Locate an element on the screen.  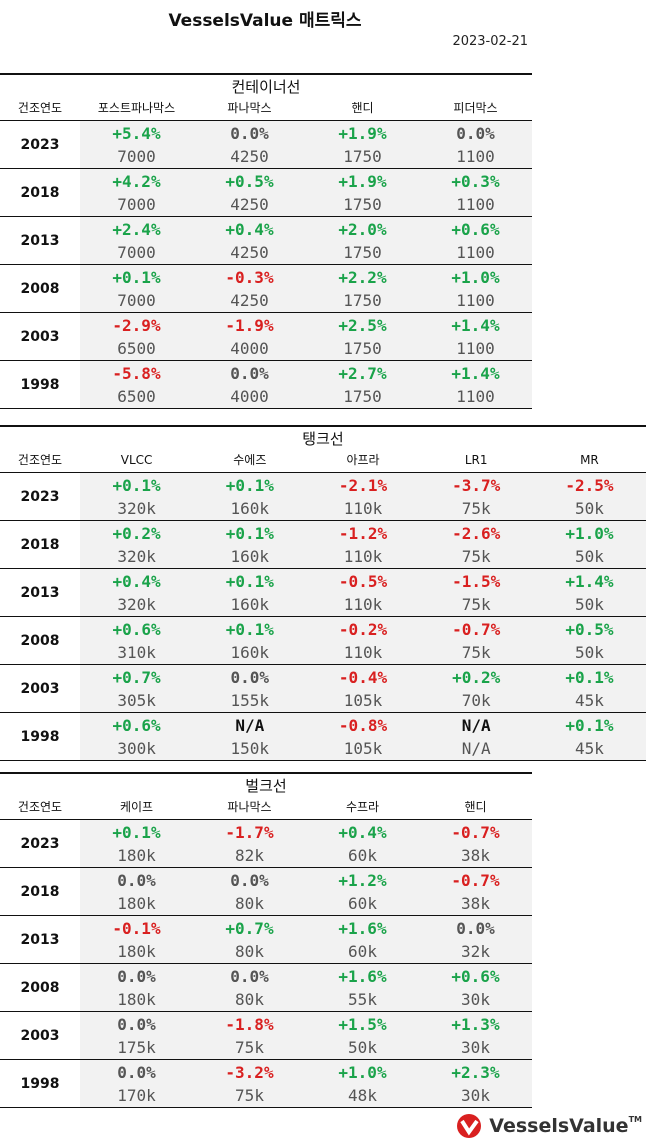
matrix-cell: +0.7% 80k is located at coordinates (249, 939).